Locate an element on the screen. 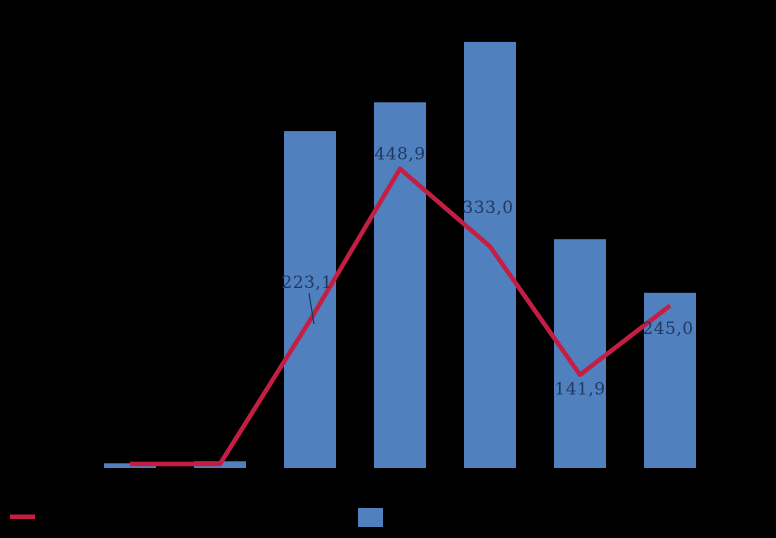  legend is located at coordinates (196, 517).